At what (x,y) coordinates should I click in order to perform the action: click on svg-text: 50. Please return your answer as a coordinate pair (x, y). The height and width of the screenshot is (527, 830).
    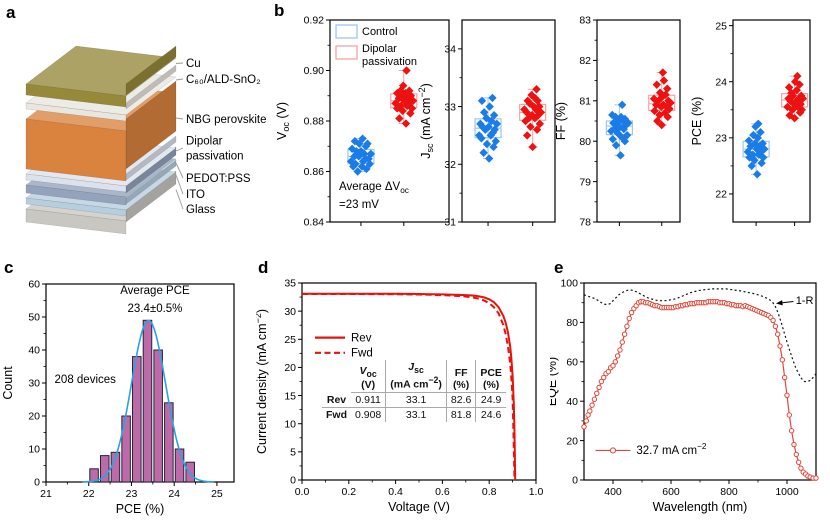
    Looking at the image, I should click on (34, 318).